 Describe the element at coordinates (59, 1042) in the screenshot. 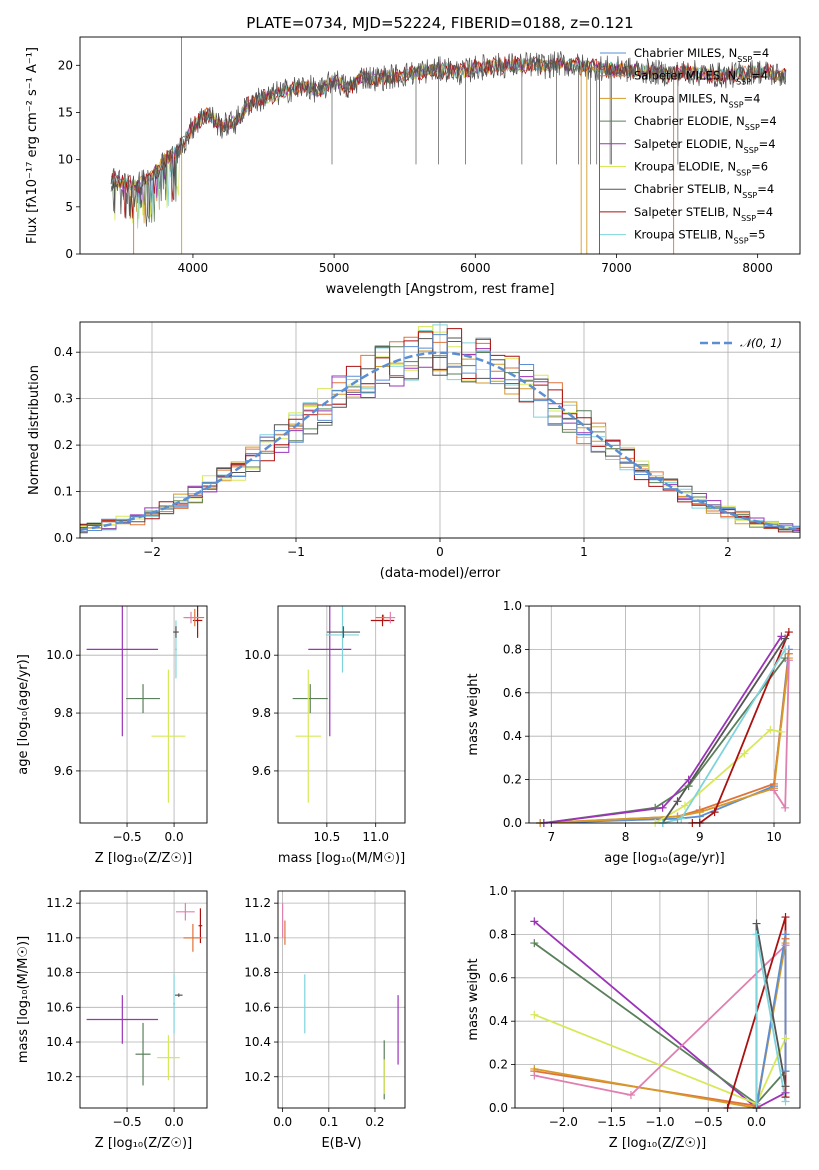

I see `y-tick-label: 10.4` at that location.